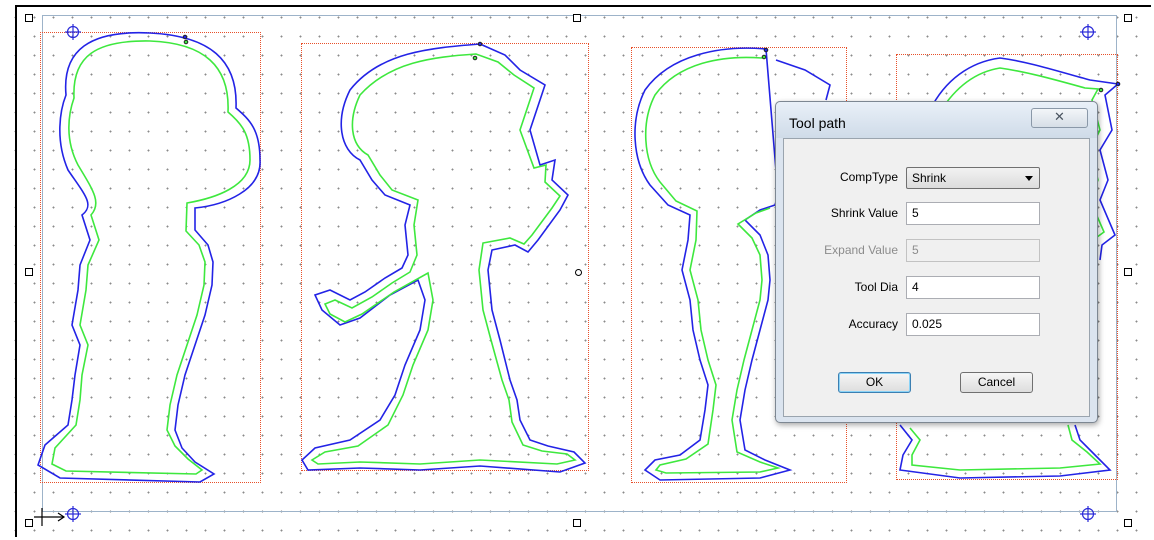 This screenshot has width=1154, height=540. What do you see at coordinates (973, 250) in the screenshot?
I see `expand-value-input: 5` at bounding box center [973, 250].